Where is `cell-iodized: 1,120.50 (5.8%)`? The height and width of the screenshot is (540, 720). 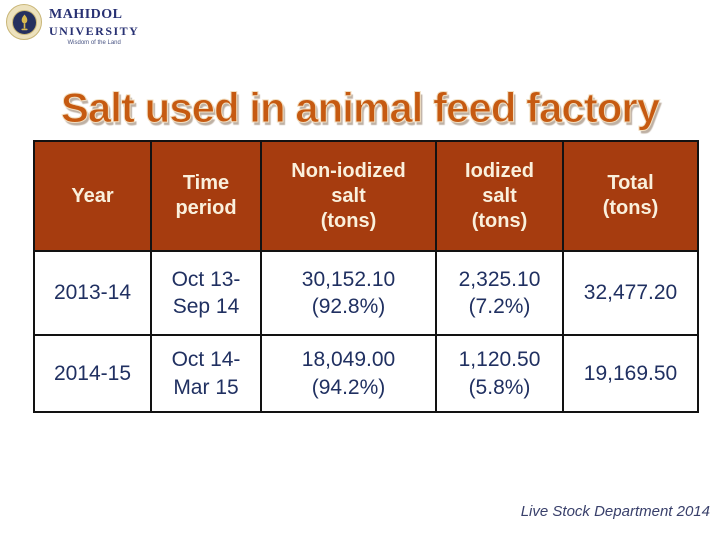
cell-iodized: 1,120.50 (5.8%) is located at coordinates (499, 373).